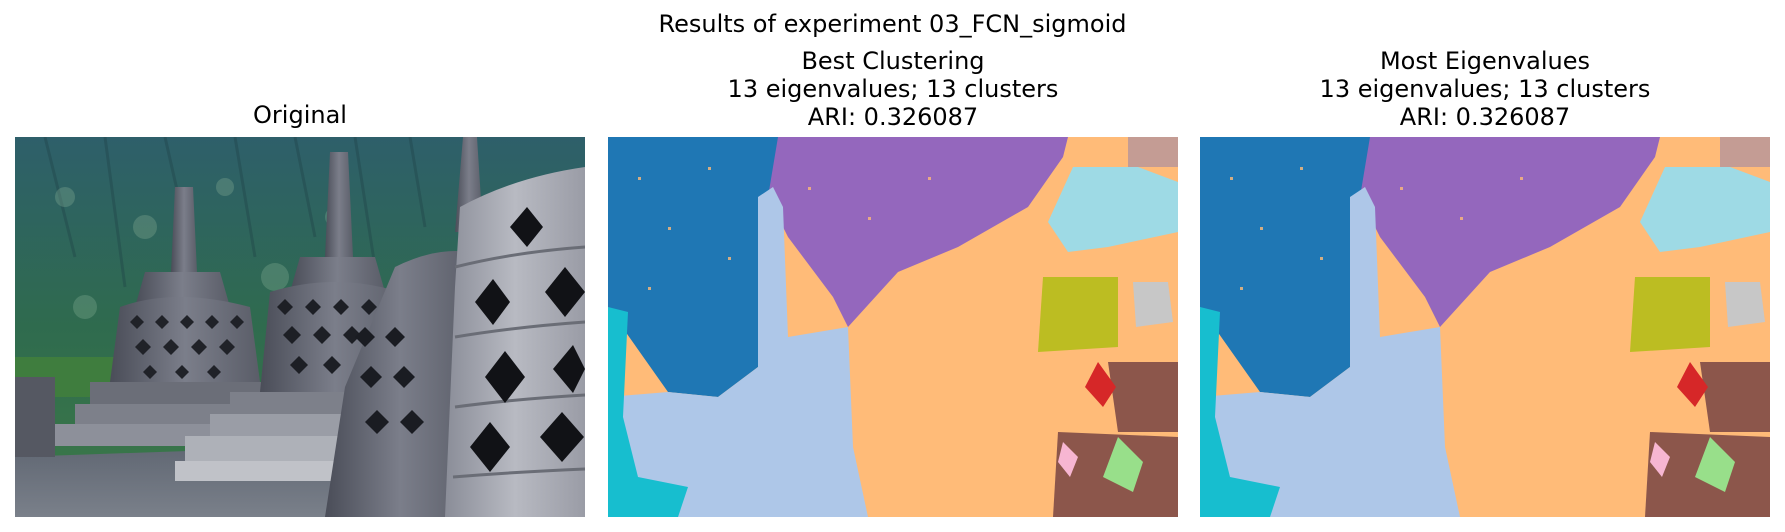  Describe the element at coordinates (893, 61) in the screenshot. I see `panel-title-best-clustering-line1: Best Clustering` at that location.